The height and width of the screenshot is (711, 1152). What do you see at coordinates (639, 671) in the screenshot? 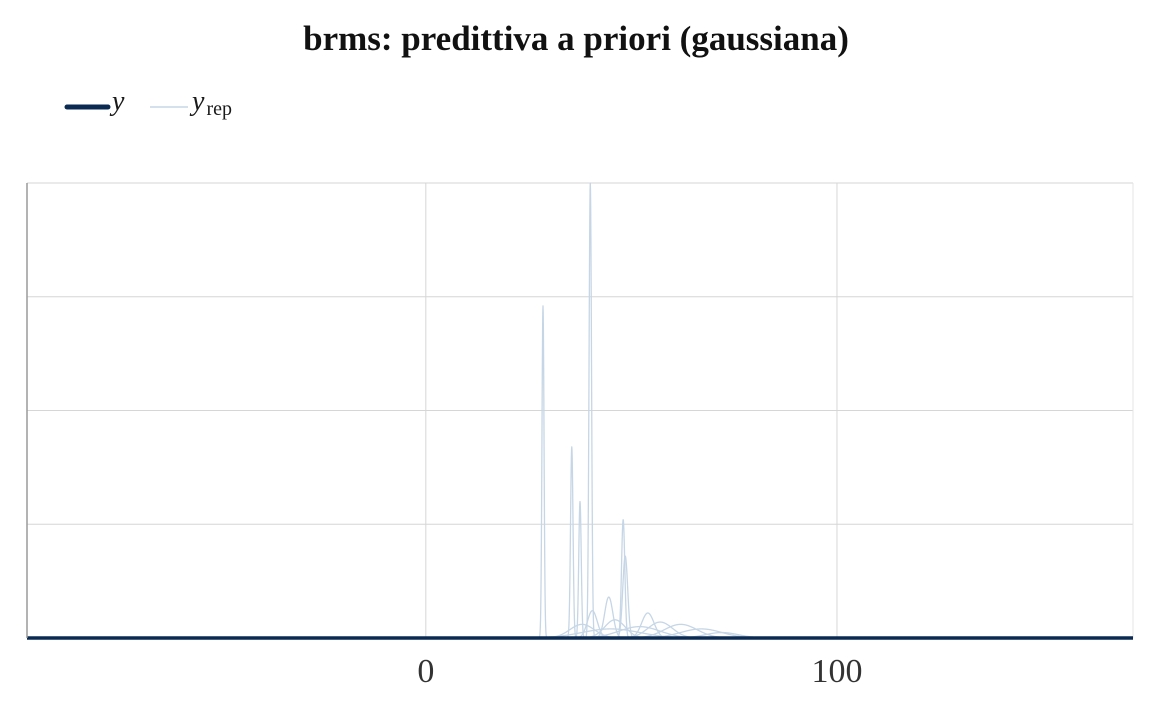
I see `x-tick-labels: 0 100` at bounding box center [639, 671].